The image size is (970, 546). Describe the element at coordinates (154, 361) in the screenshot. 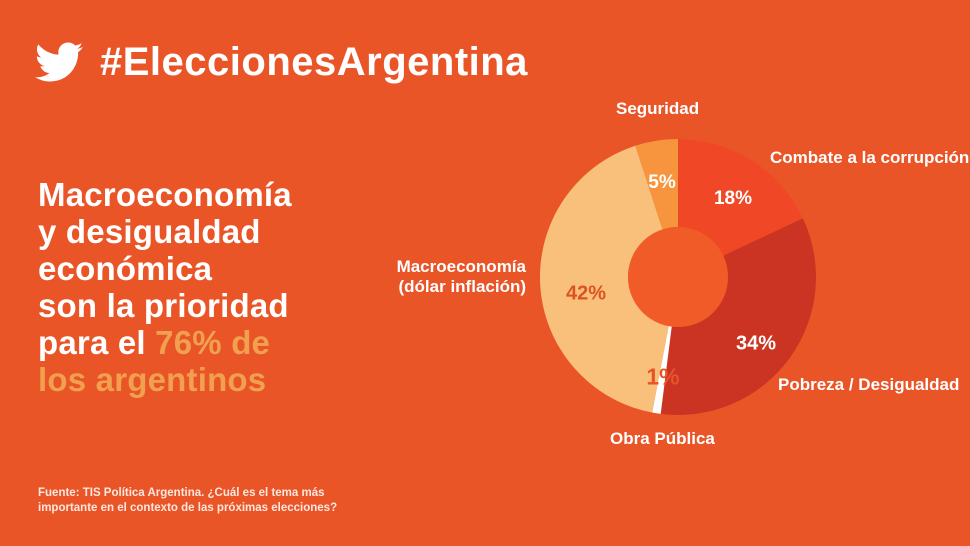

I see `headline-accent-text: 76% de los argentinos` at that location.